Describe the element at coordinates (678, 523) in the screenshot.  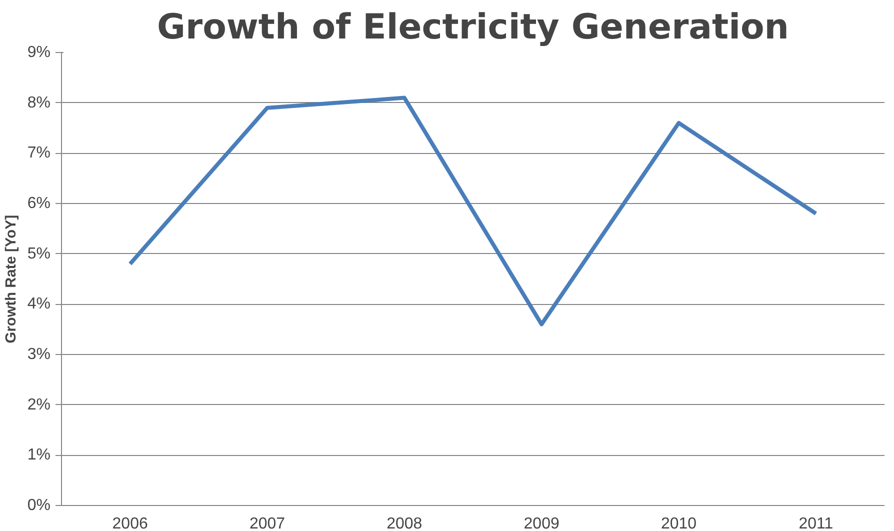
I see `x-tick-label: 2010` at that location.